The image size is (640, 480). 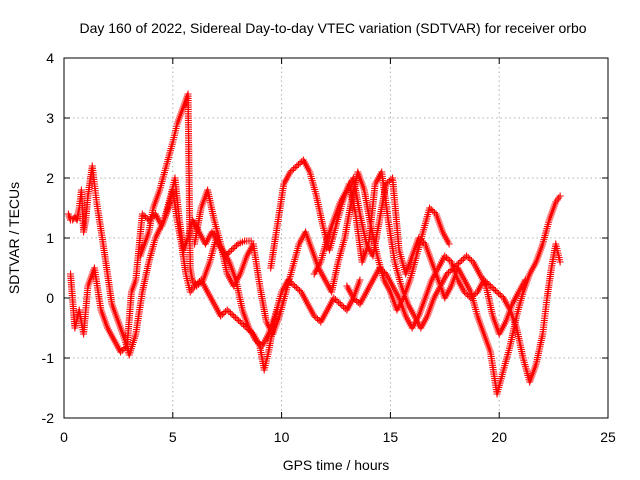 I want to click on x-tick-label: 15, so click(x=391, y=437).